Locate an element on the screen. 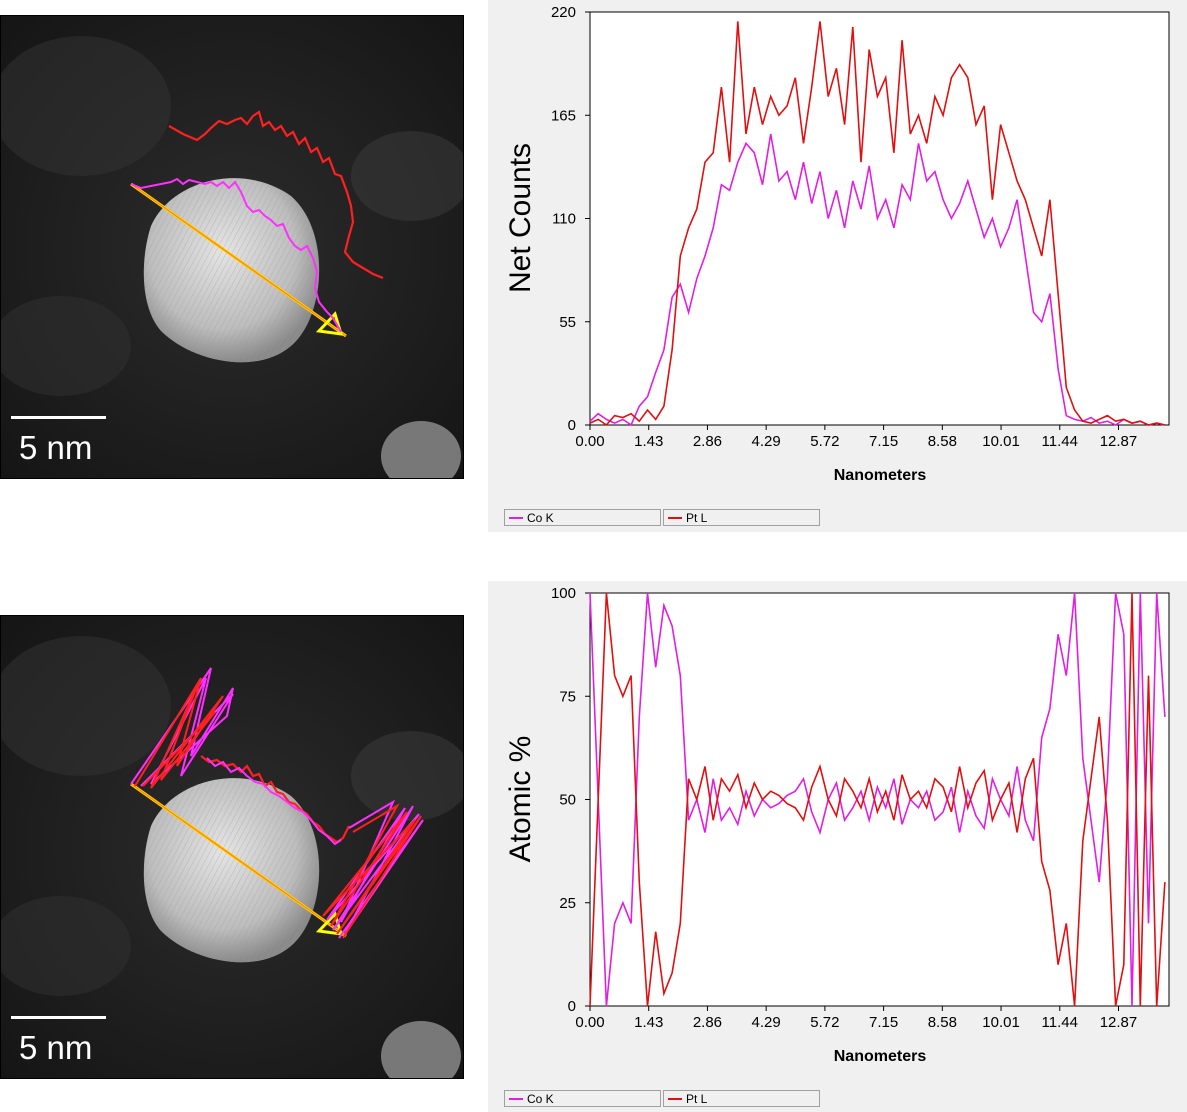  y-tick-label: 25 is located at coordinates (567, 903).